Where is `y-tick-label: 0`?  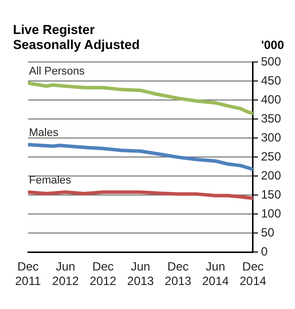 y-tick-label: 0 is located at coordinates (264, 251).